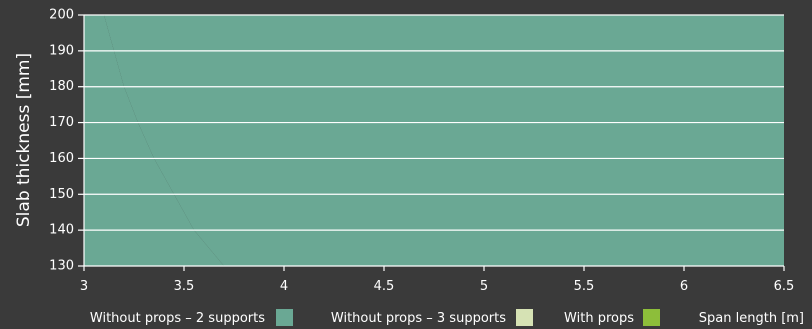  What do you see at coordinates (484, 286) in the screenshot?
I see `x-tick-label-5: 5` at bounding box center [484, 286].